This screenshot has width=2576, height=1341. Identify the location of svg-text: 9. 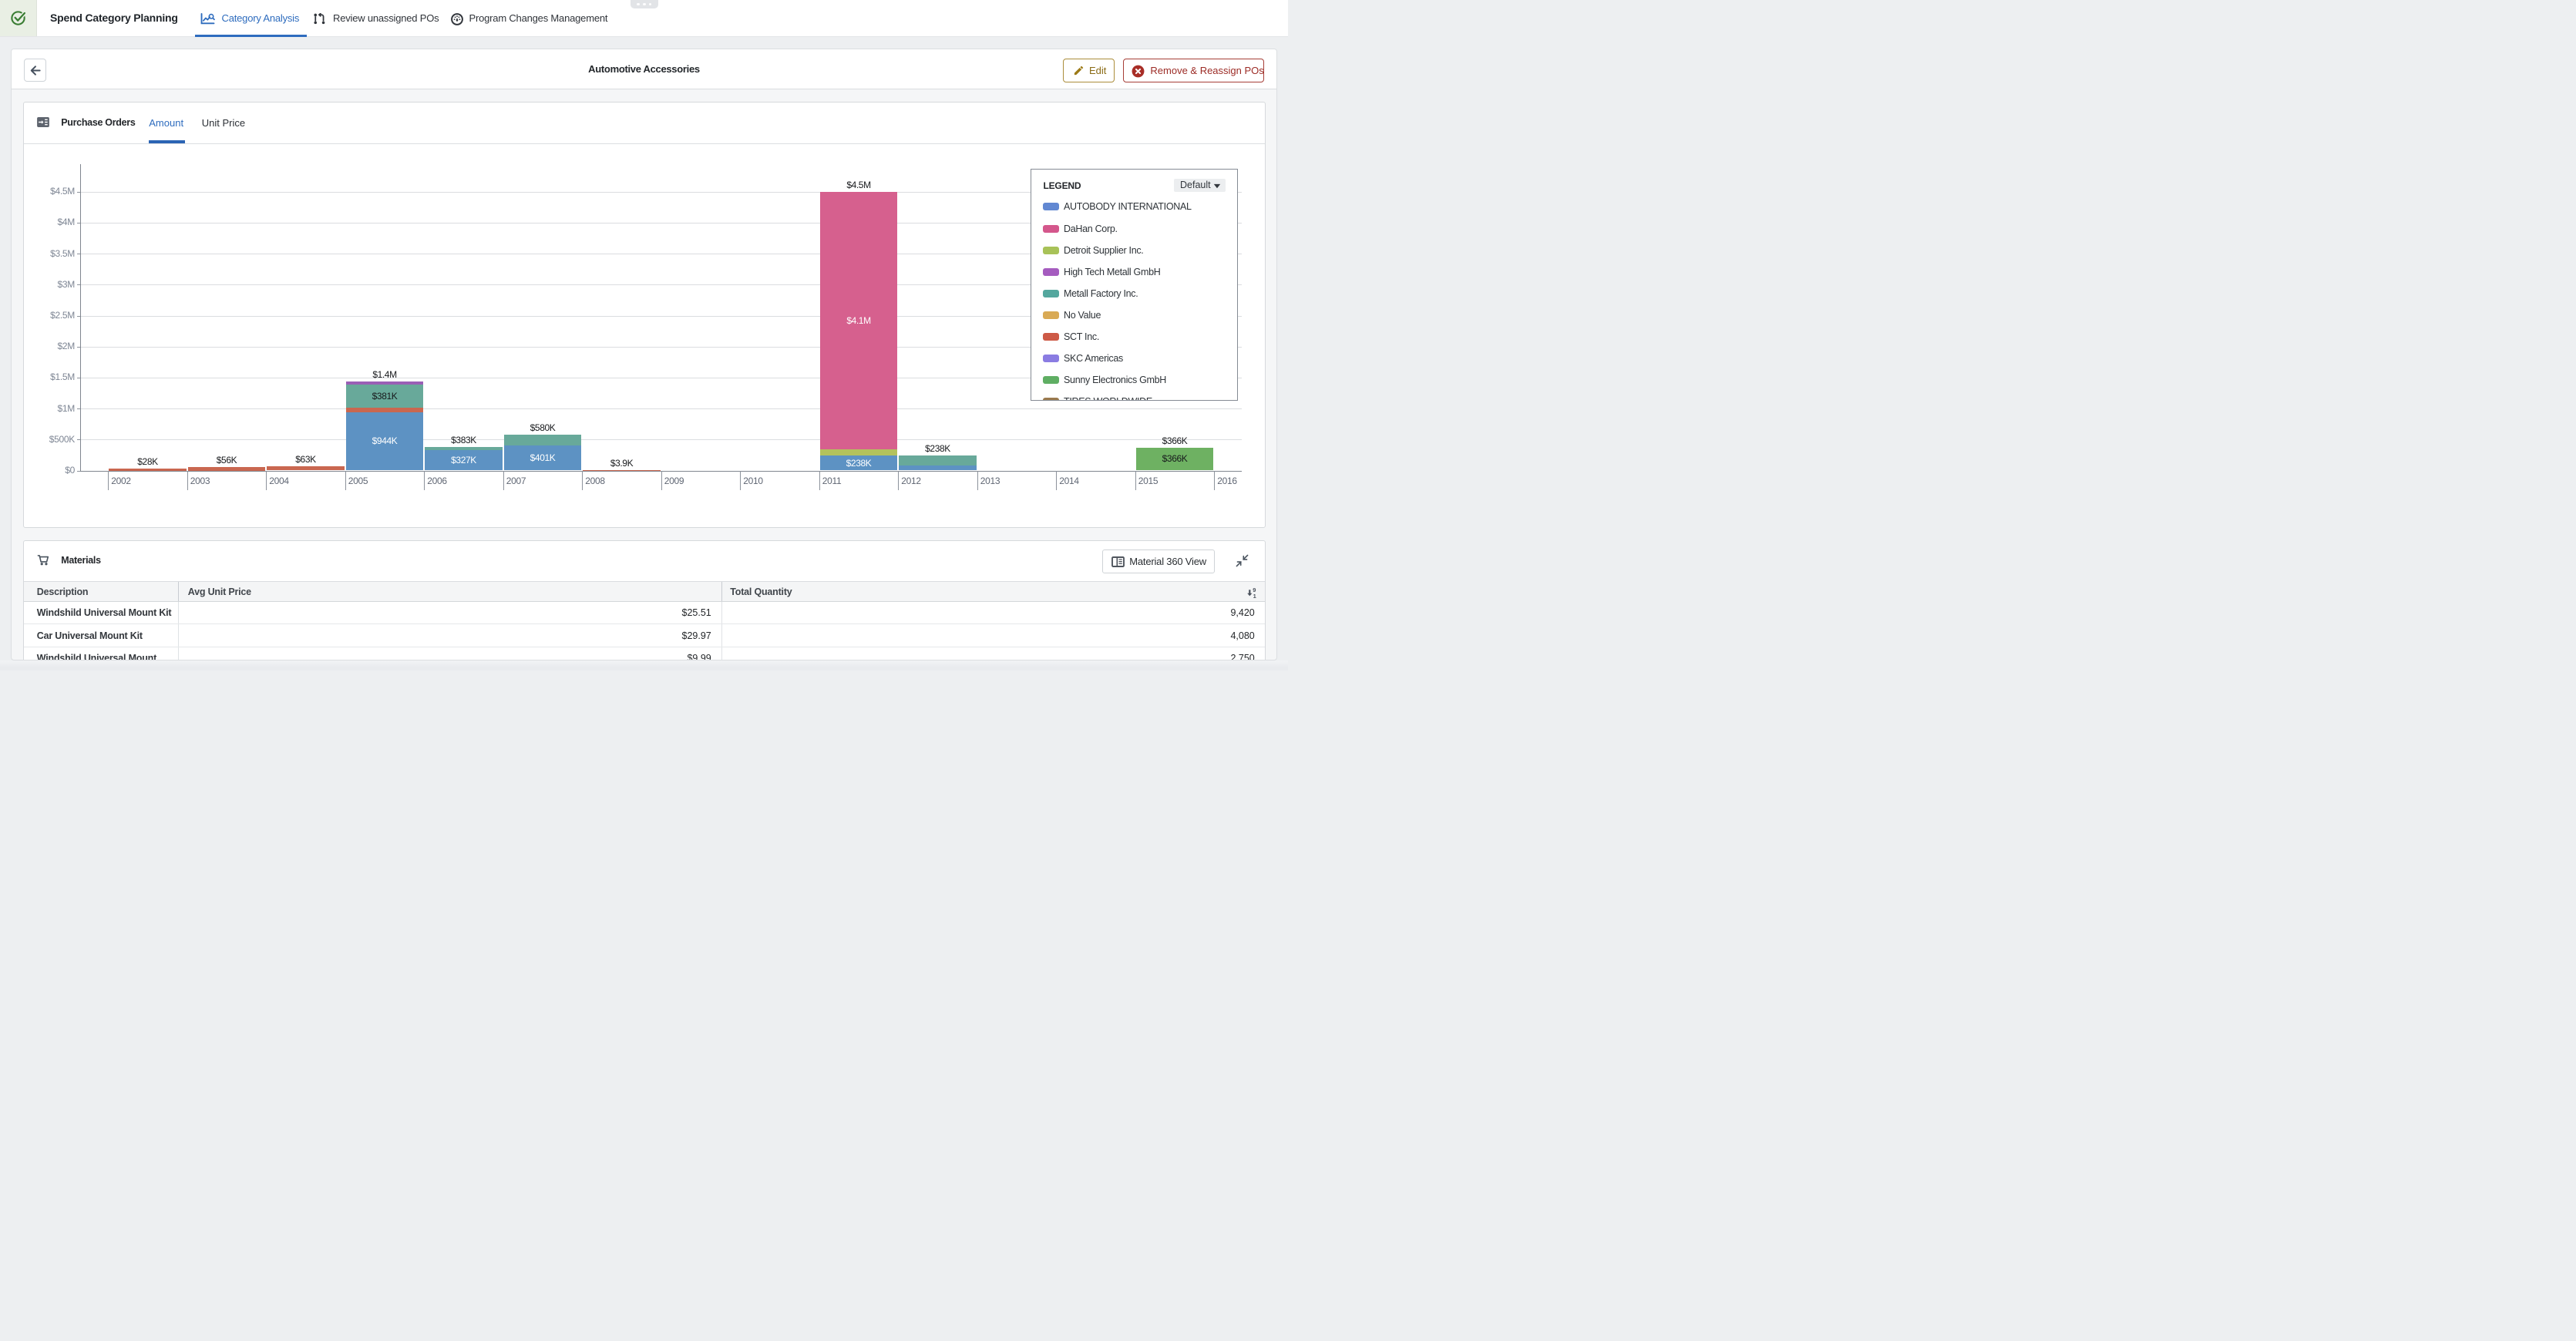
(1254, 590).